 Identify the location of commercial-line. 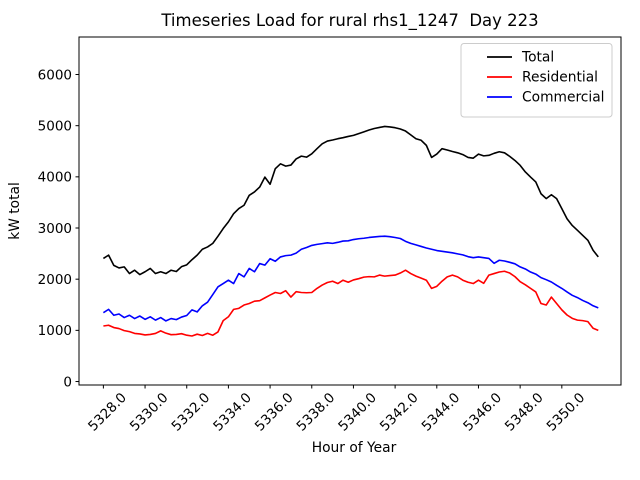
(350, 278).